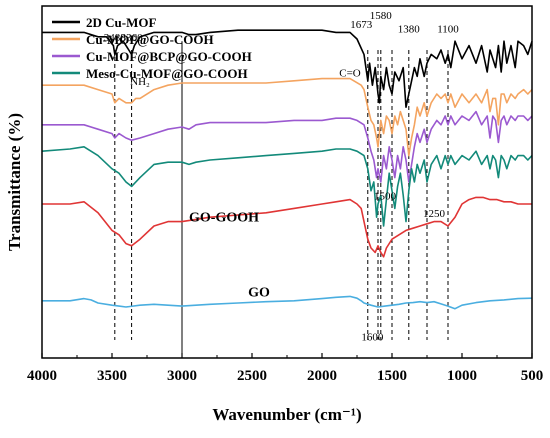  What do you see at coordinates (252, 376) in the screenshot?
I see `x-tick-label-2500: 2500` at bounding box center [252, 376].